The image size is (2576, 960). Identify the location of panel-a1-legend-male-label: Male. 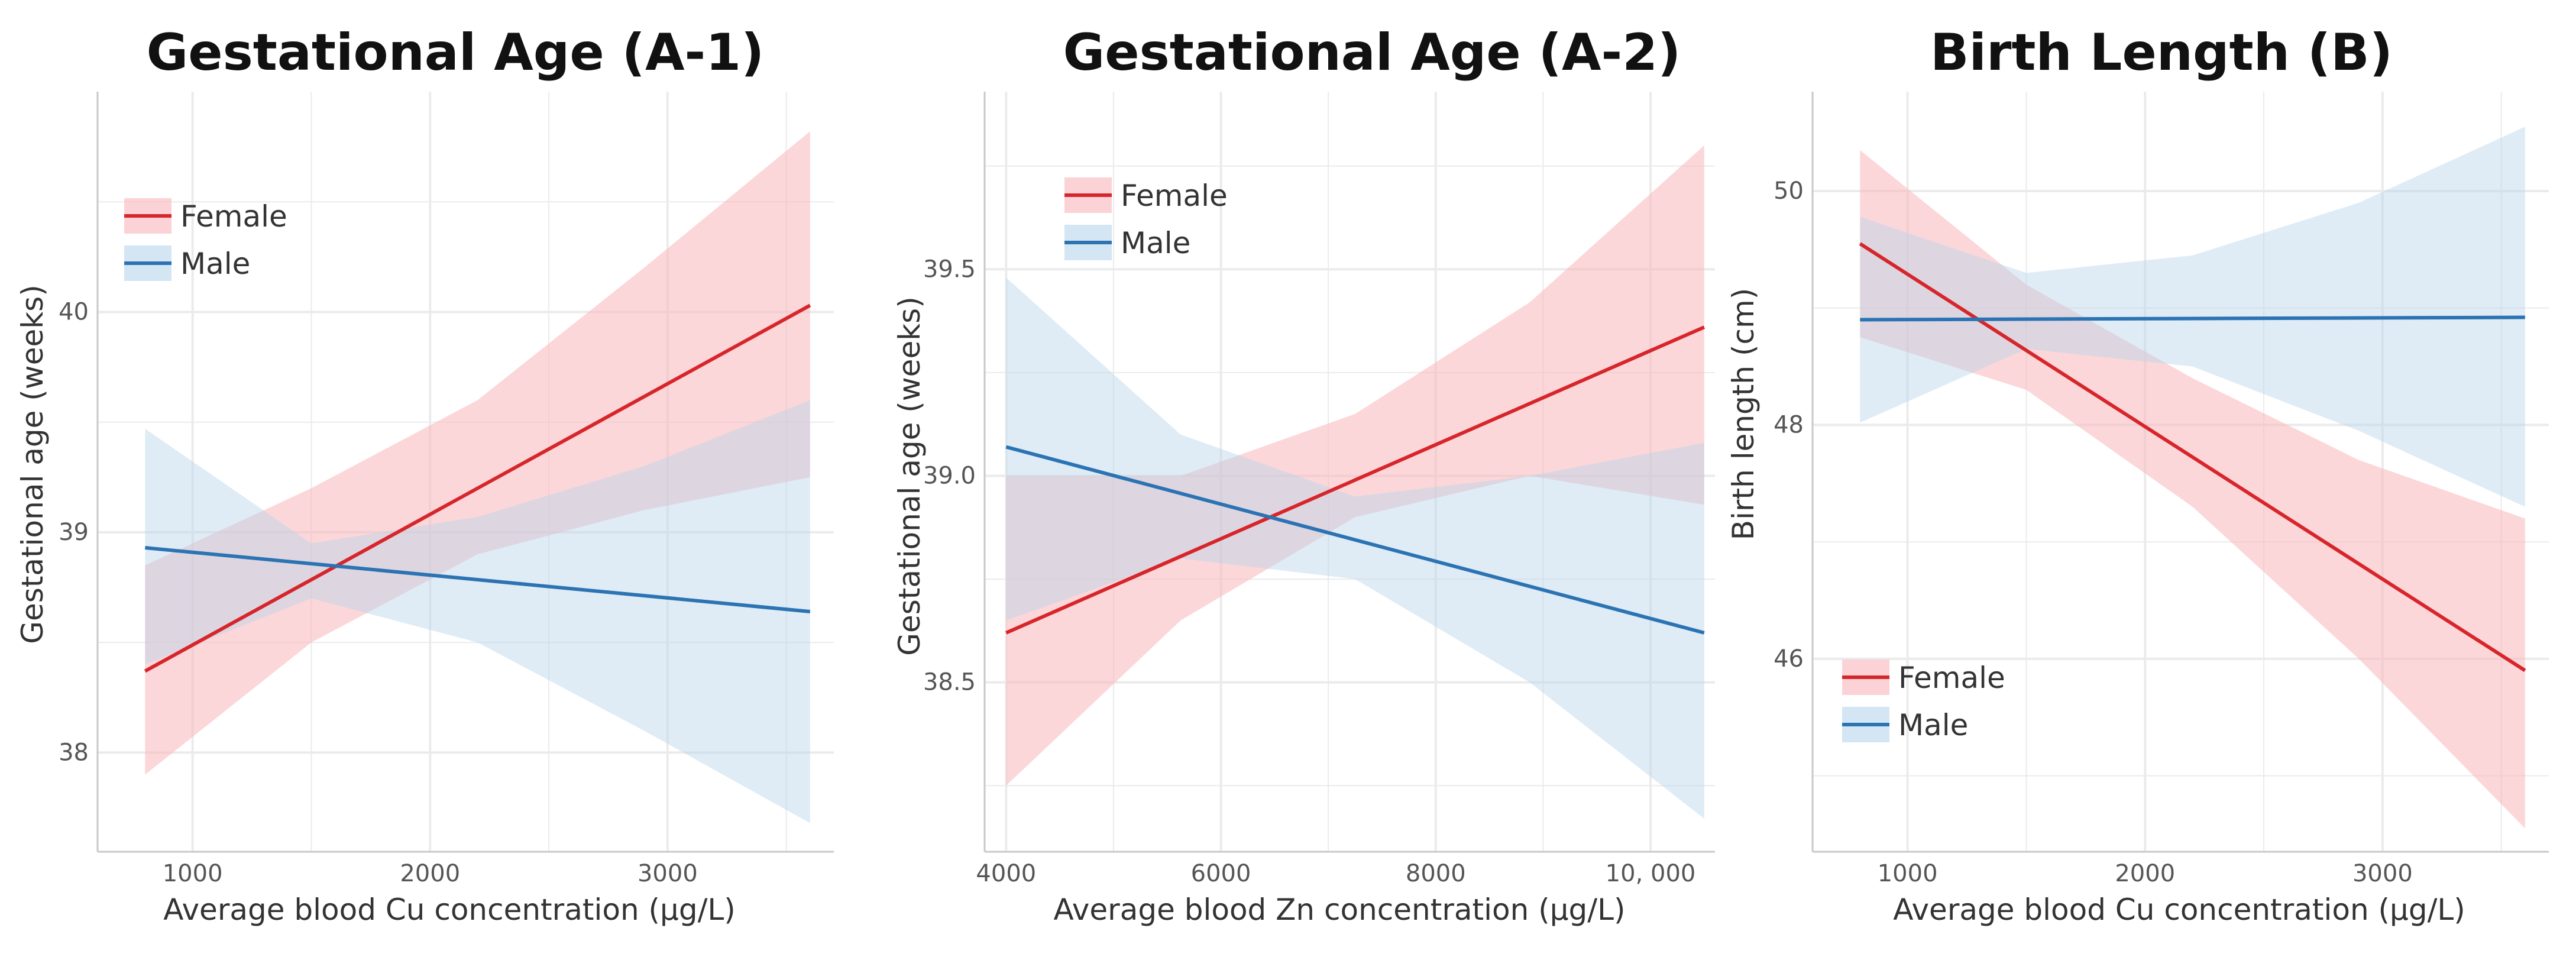
(215, 264).